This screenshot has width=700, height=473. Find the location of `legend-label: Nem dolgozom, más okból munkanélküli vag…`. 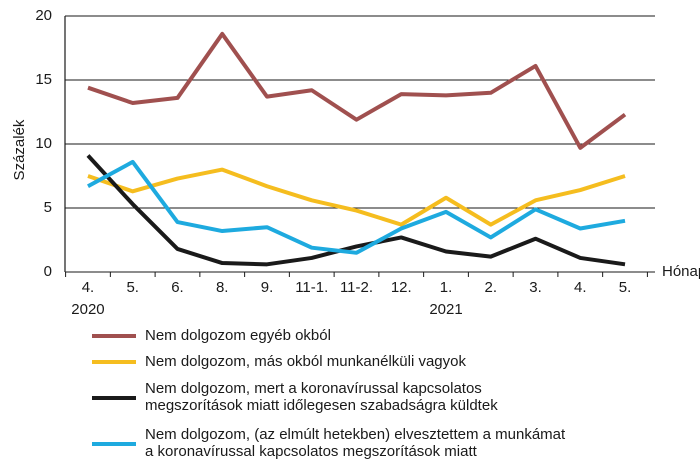

legend-label: Nem dolgozom, más okból munkanélküli vag… is located at coordinates (305, 361).